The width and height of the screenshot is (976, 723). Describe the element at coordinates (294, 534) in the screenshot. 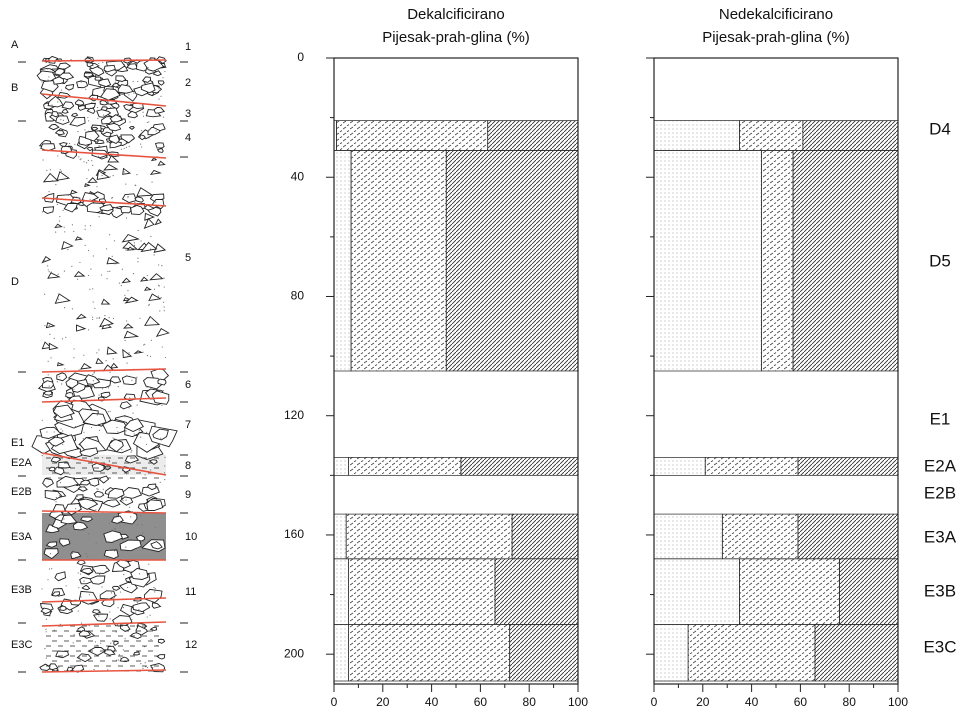

I see `y-tick-label: 160` at that location.